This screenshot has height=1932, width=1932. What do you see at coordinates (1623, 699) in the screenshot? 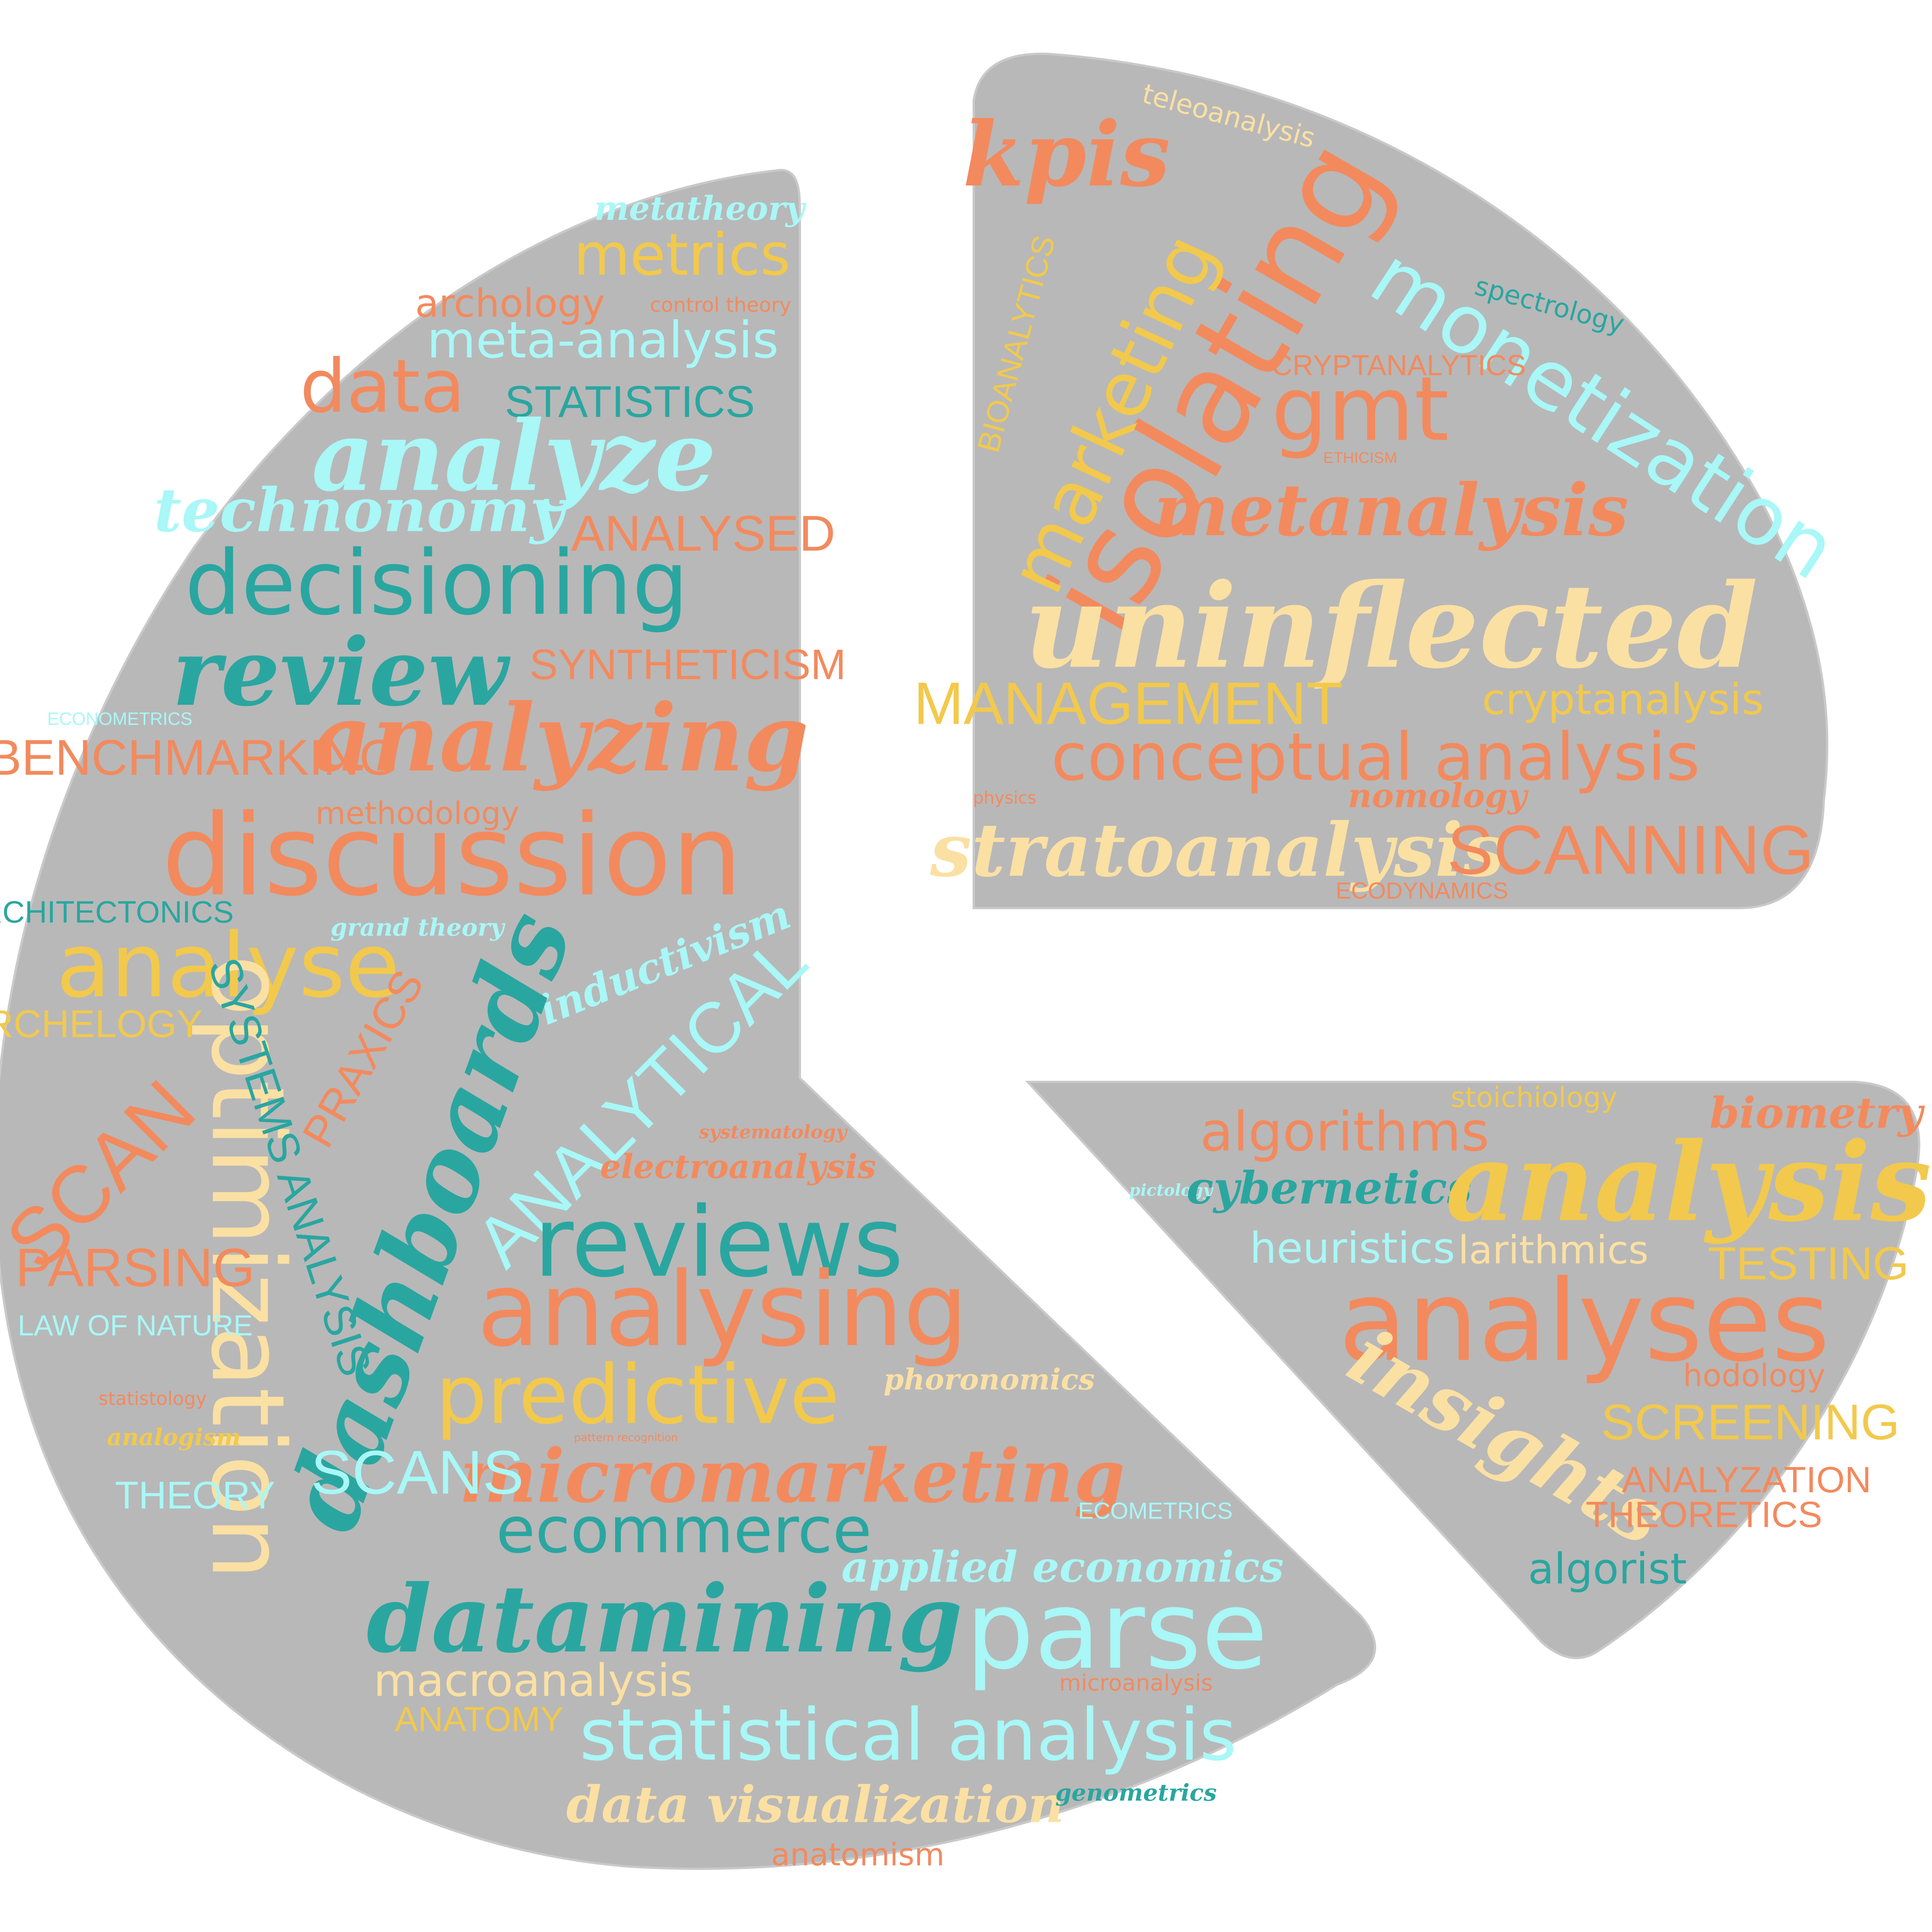
I see `word-cryptanalysis: cryptanalysis` at bounding box center [1623, 699].